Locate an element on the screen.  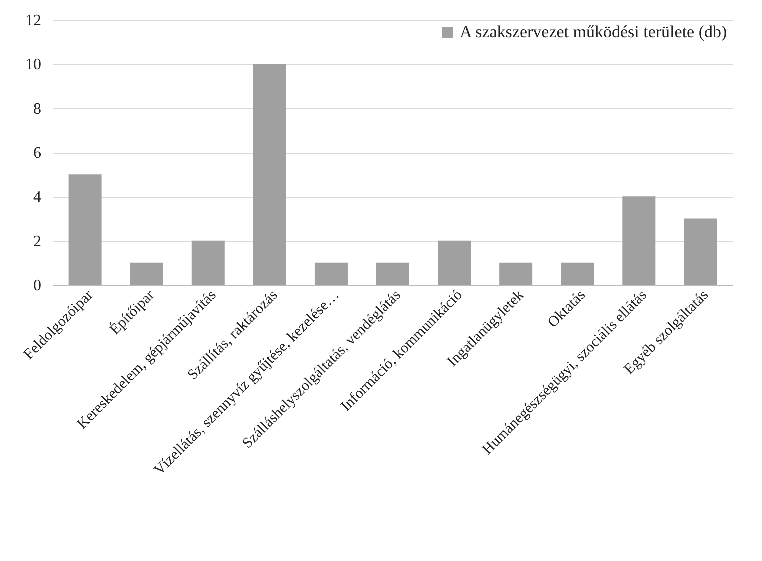
y-tick-label: 10 is located at coordinates (34, 65).